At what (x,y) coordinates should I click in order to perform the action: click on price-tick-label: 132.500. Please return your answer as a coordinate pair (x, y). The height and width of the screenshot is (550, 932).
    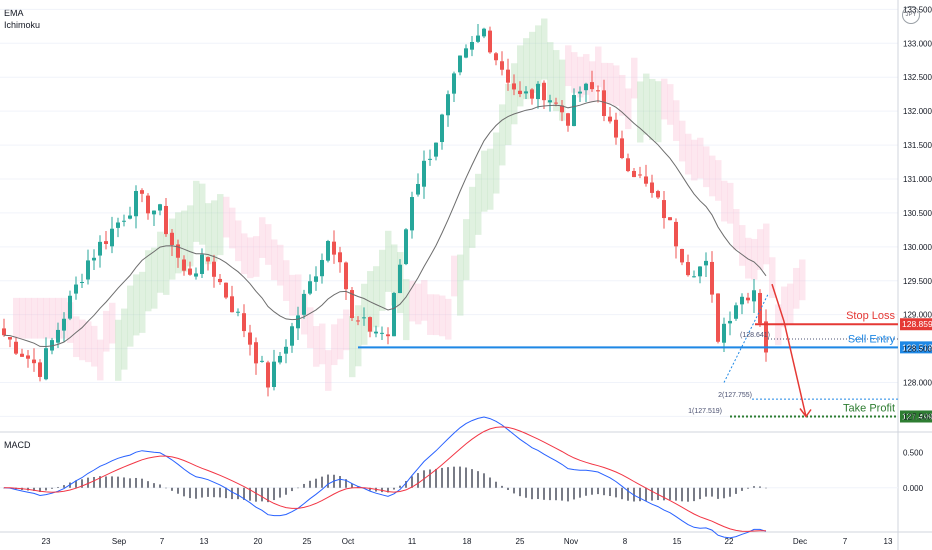
    Looking at the image, I should click on (917, 77).